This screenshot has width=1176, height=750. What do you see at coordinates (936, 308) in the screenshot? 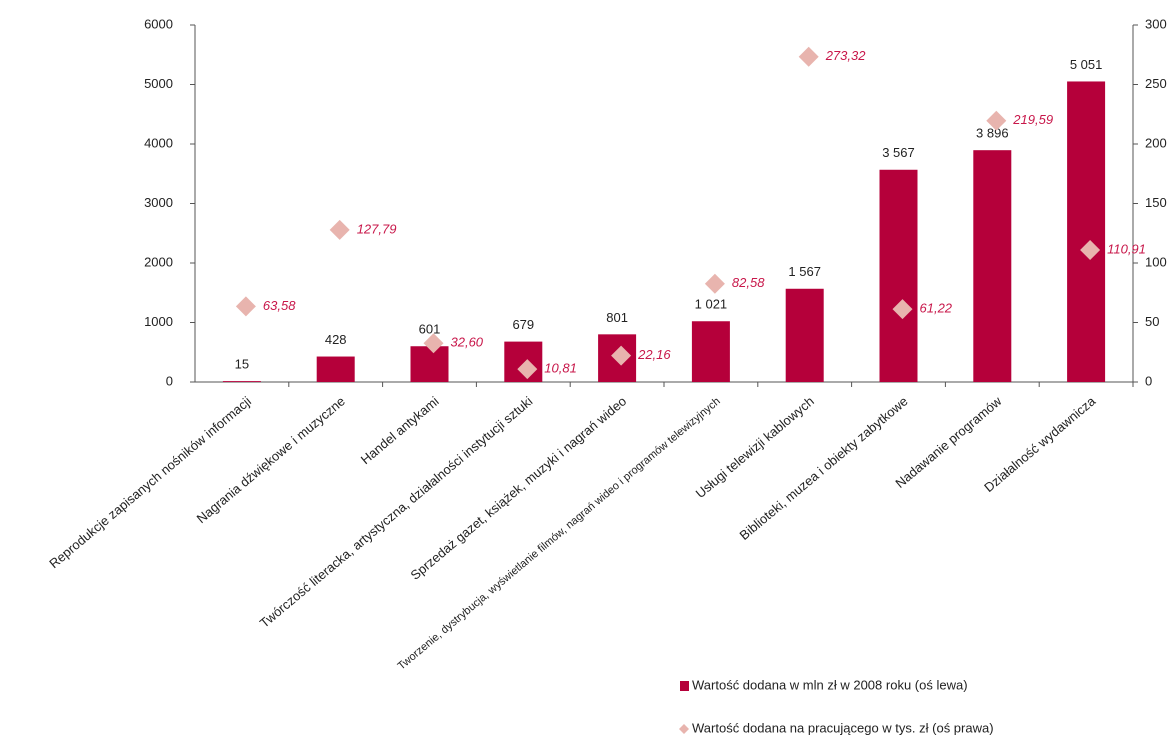
I see `marker-value-label: 61,22` at bounding box center [936, 308].